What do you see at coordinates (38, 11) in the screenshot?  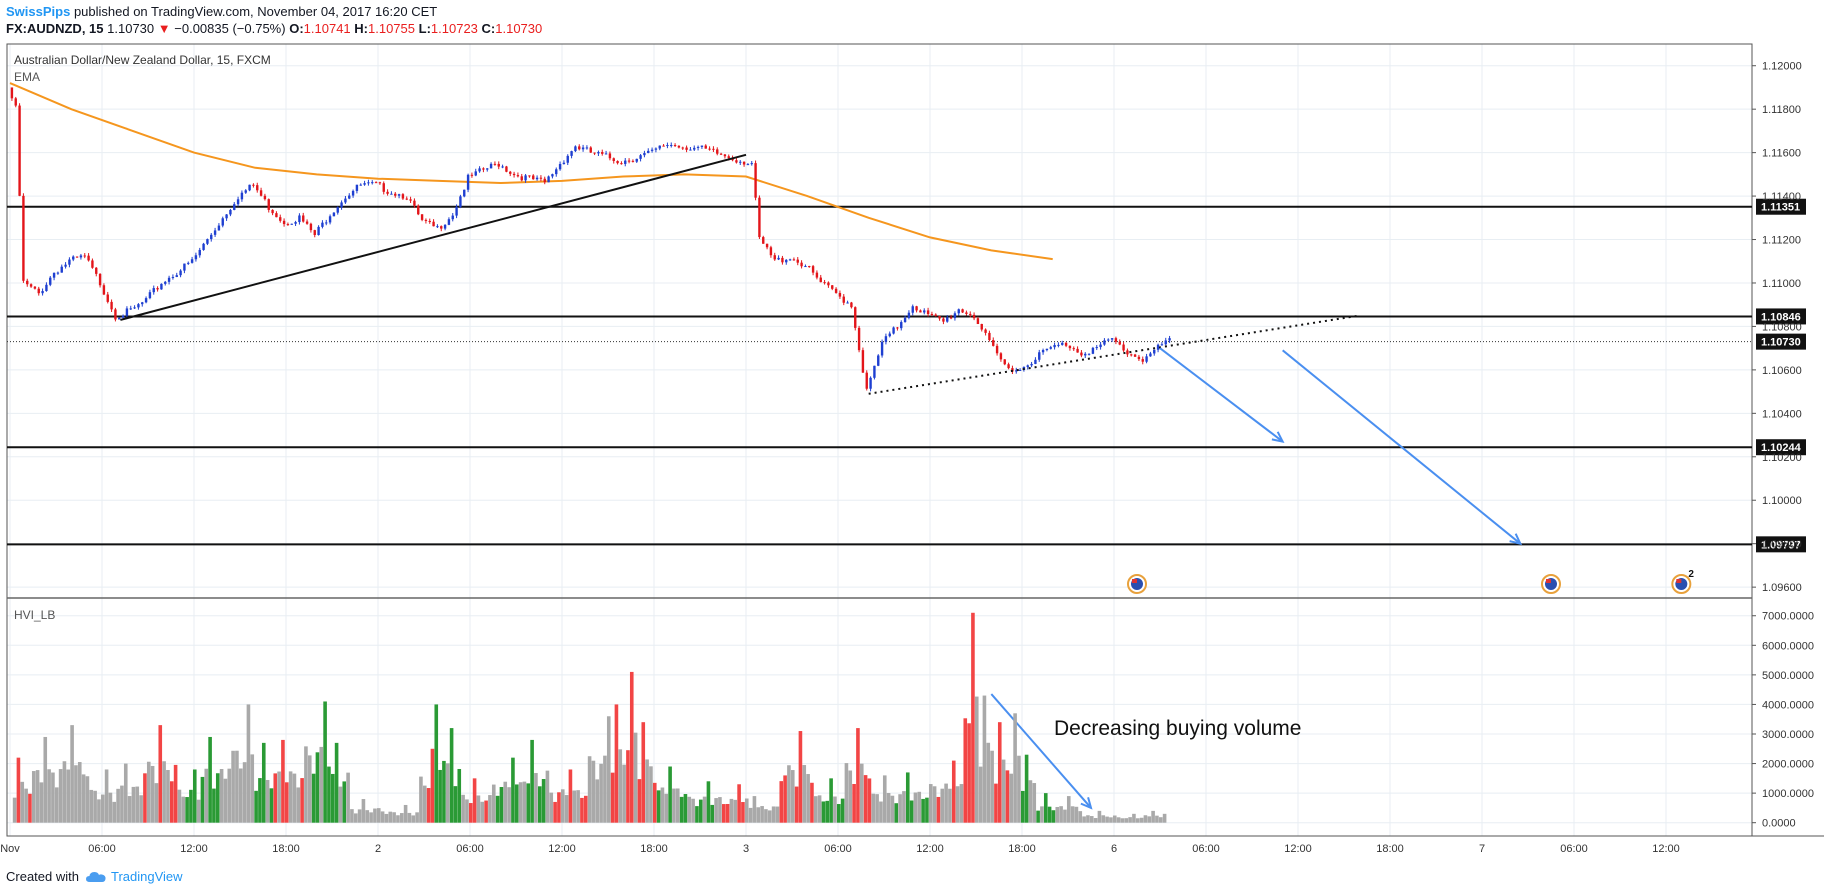 I see `author-name: SwissPips` at bounding box center [38, 11].